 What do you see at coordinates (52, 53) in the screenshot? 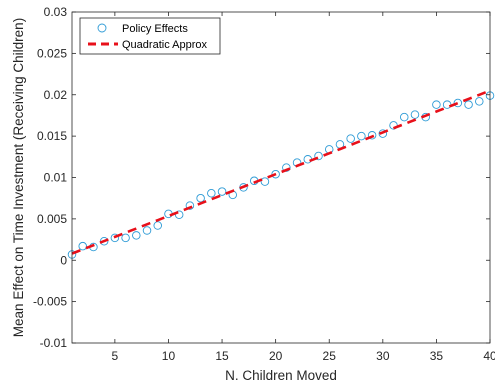
I see `y-tick-label: 0.025` at bounding box center [52, 53].